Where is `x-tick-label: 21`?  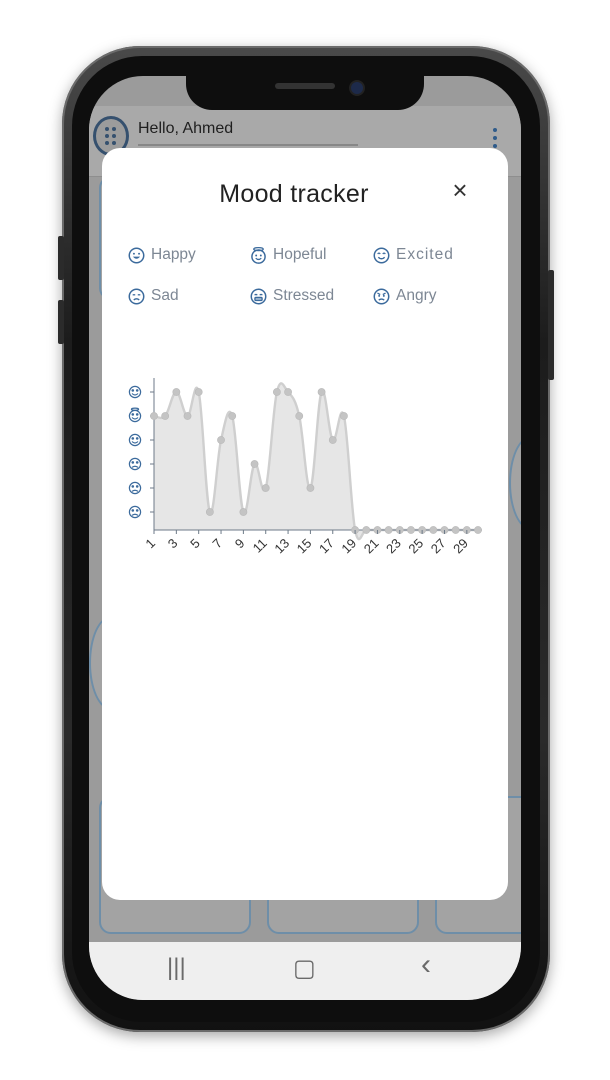
x-tick-label: 21 is located at coordinates (371, 546).